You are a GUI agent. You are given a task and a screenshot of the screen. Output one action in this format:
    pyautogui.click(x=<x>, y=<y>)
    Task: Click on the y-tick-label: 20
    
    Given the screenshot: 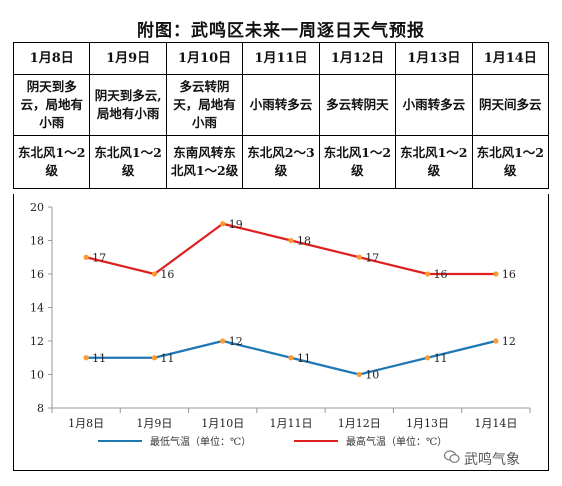 What is the action you would take?
    pyautogui.click(x=37, y=207)
    